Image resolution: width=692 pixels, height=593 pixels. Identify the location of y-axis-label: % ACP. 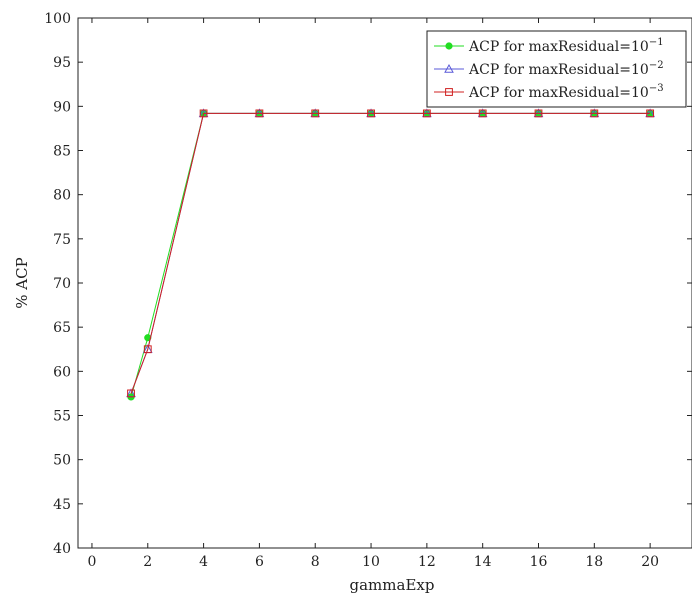
(22, 282).